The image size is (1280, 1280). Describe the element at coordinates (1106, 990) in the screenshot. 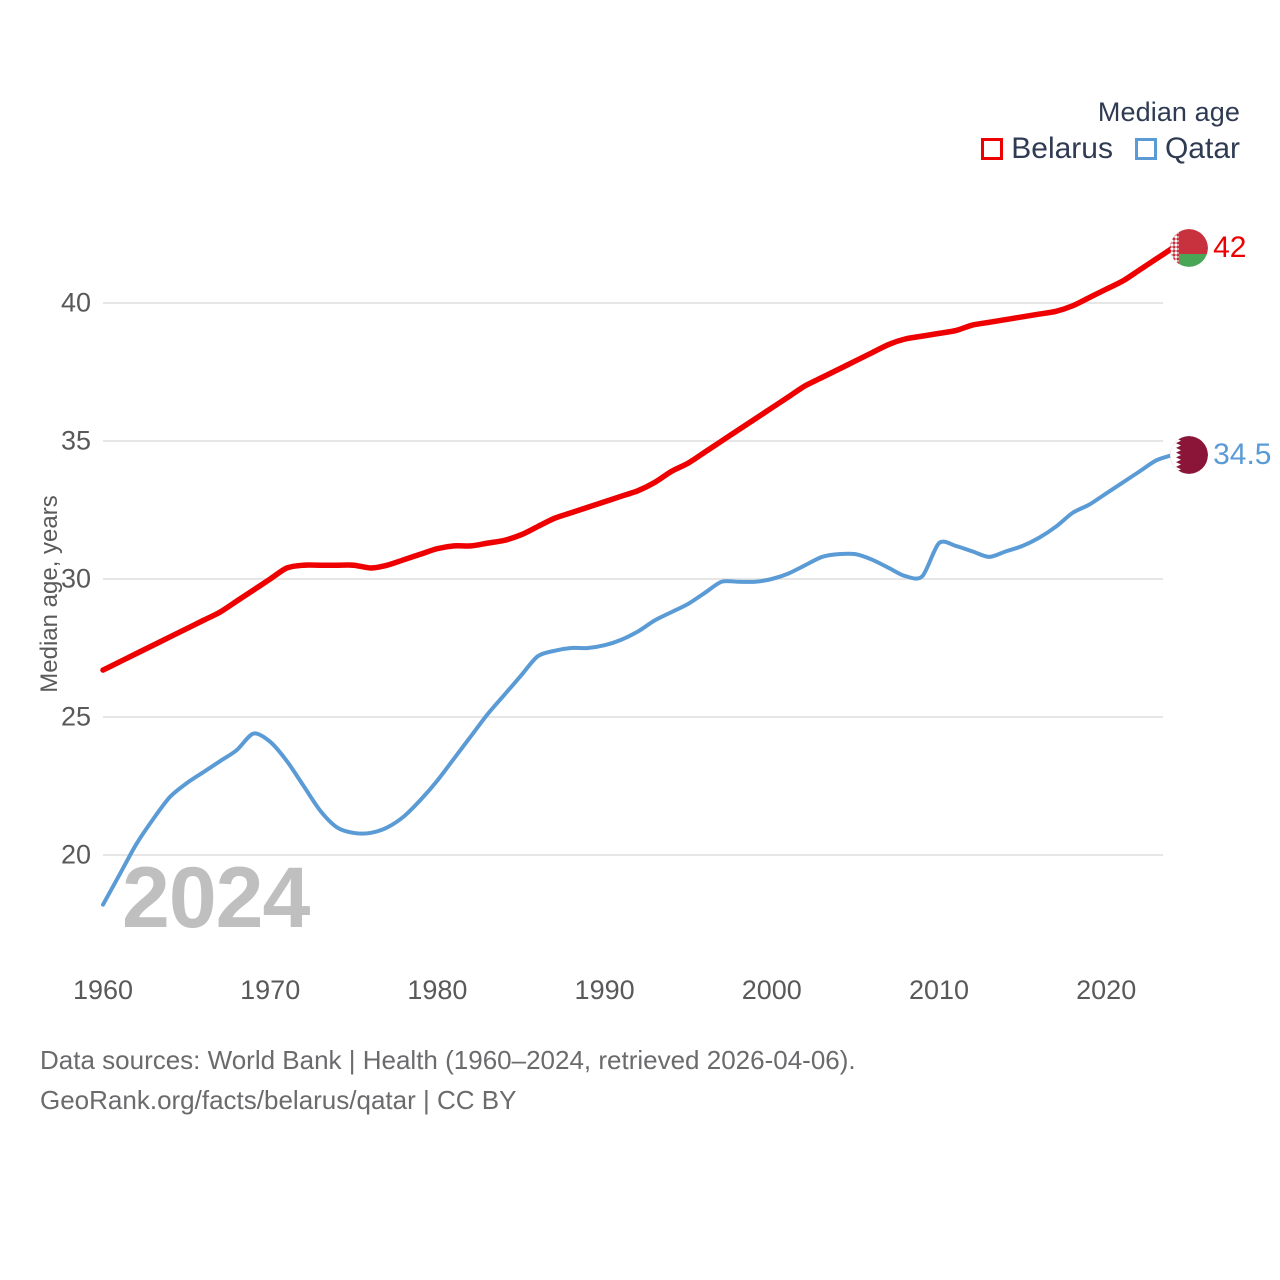

I see `x-tick-label: 2020` at that location.